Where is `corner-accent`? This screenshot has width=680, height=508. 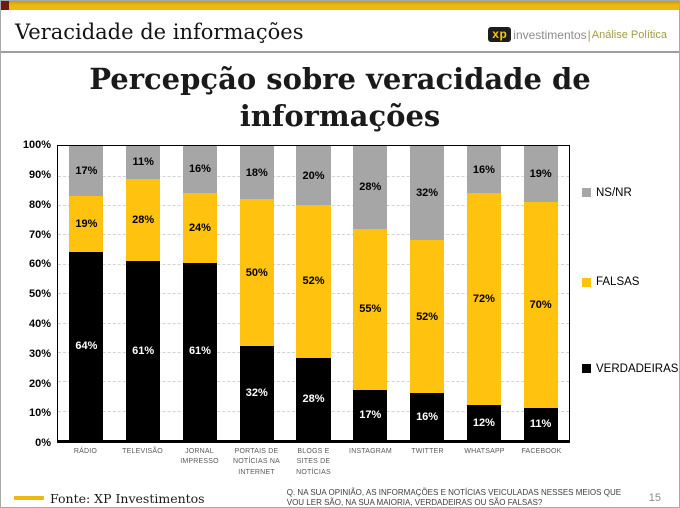
corner-accent is located at coordinates (5, 5).